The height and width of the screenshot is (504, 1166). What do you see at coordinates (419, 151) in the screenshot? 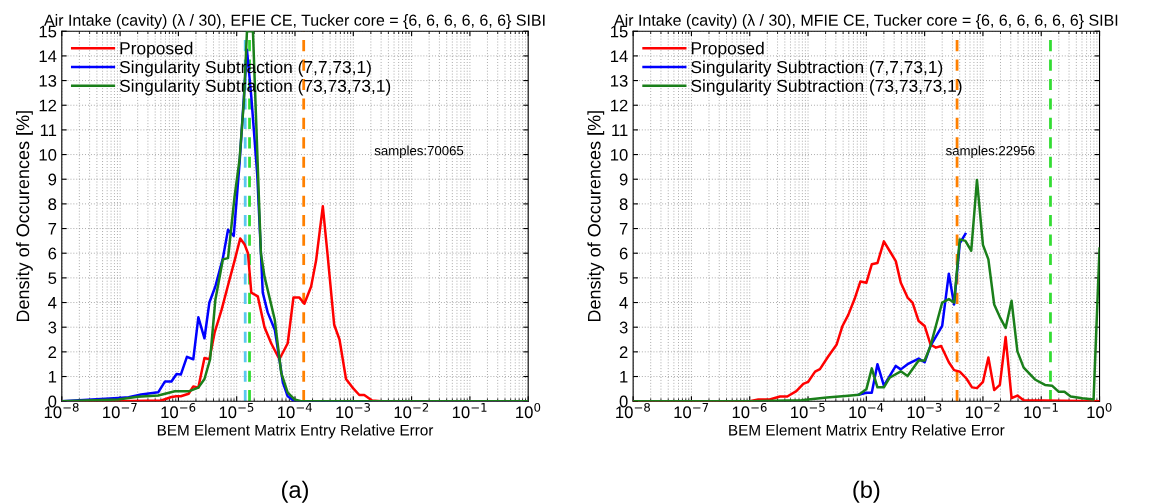
I see `annotation: samples:70065` at bounding box center [419, 151].